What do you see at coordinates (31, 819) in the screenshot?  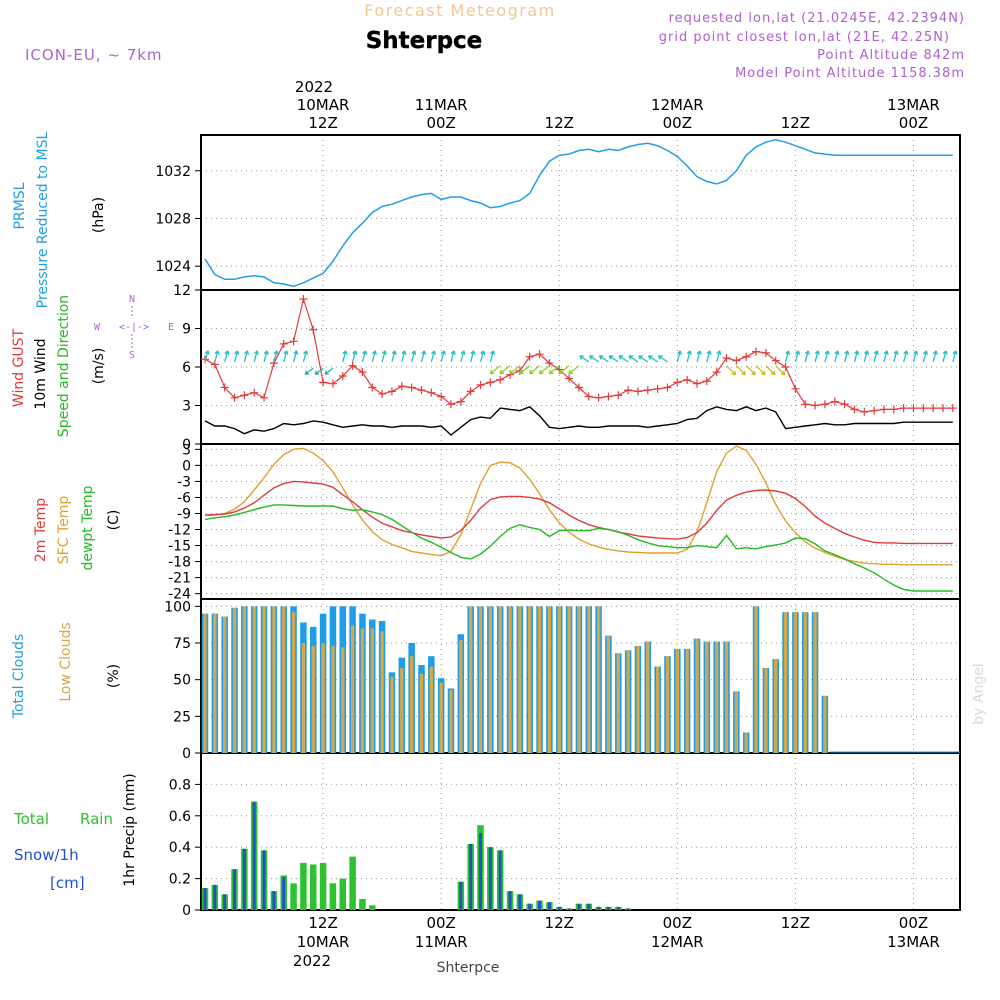 I see `total-label: Total` at bounding box center [31, 819].